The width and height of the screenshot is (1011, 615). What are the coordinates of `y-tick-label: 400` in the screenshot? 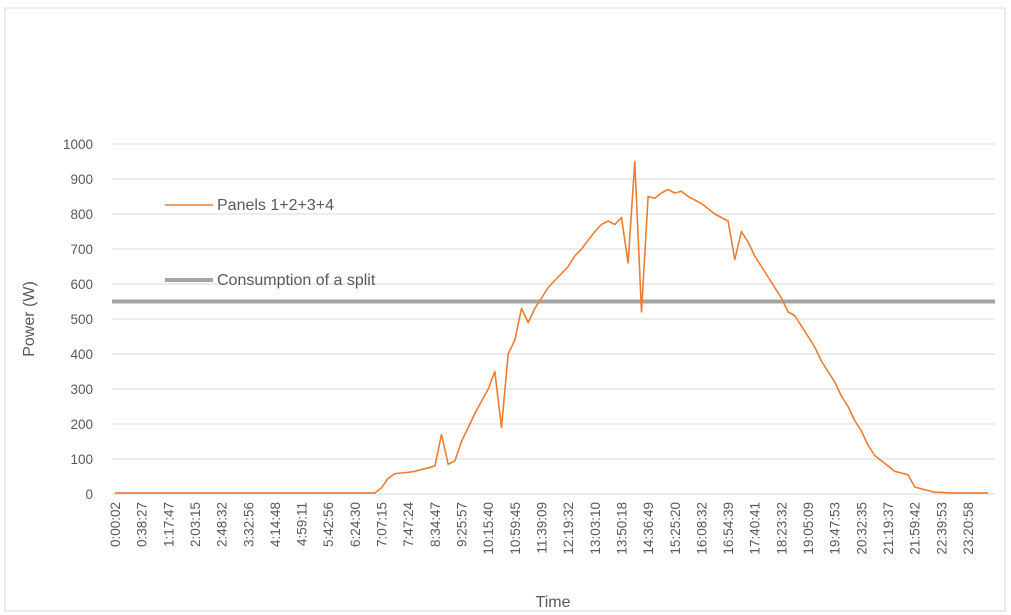 It's located at (81, 354).